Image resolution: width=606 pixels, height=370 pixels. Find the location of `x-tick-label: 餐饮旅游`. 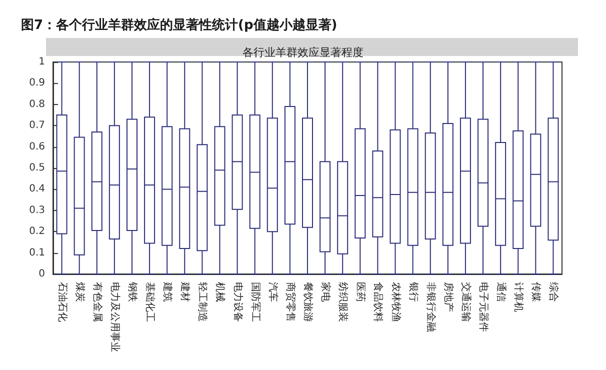

x-tick-label: 餐饮旅游 is located at coordinates (308, 302).